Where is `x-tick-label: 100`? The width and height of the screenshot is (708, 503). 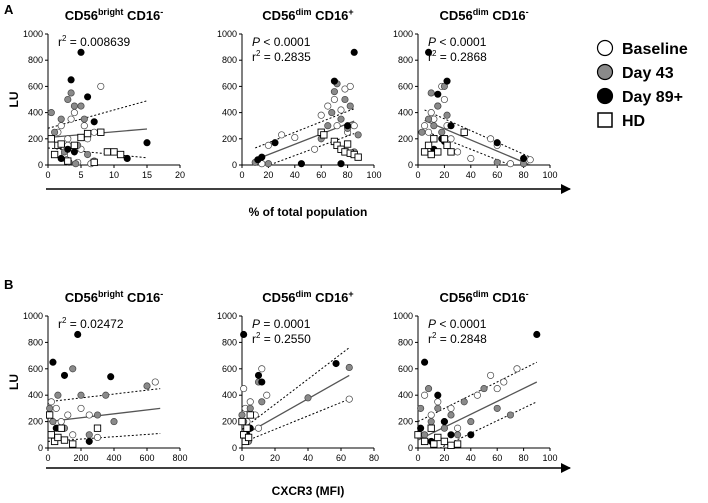 x-tick-label: 100 is located at coordinates (549, 458).